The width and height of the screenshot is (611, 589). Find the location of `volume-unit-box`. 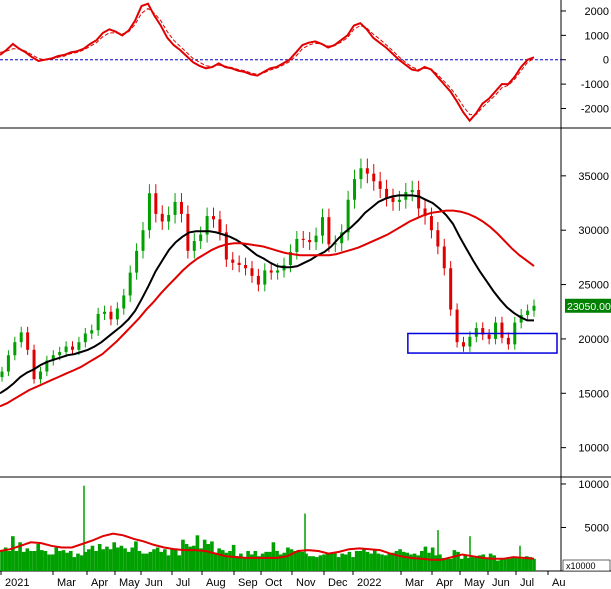

volume-unit-box is located at coordinates (586, 565).